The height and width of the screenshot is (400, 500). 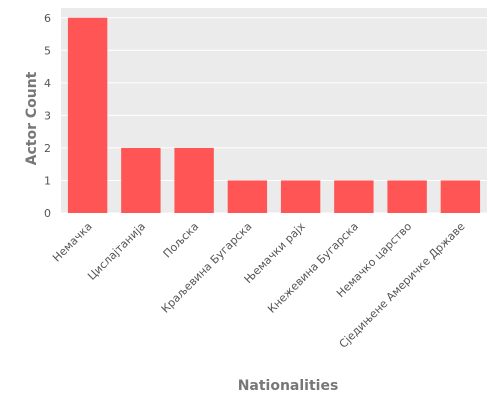 What do you see at coordinates (181, 240) in the screenshot?
I see `x-tick-label: Пољска` at bounding box center [181, 240].